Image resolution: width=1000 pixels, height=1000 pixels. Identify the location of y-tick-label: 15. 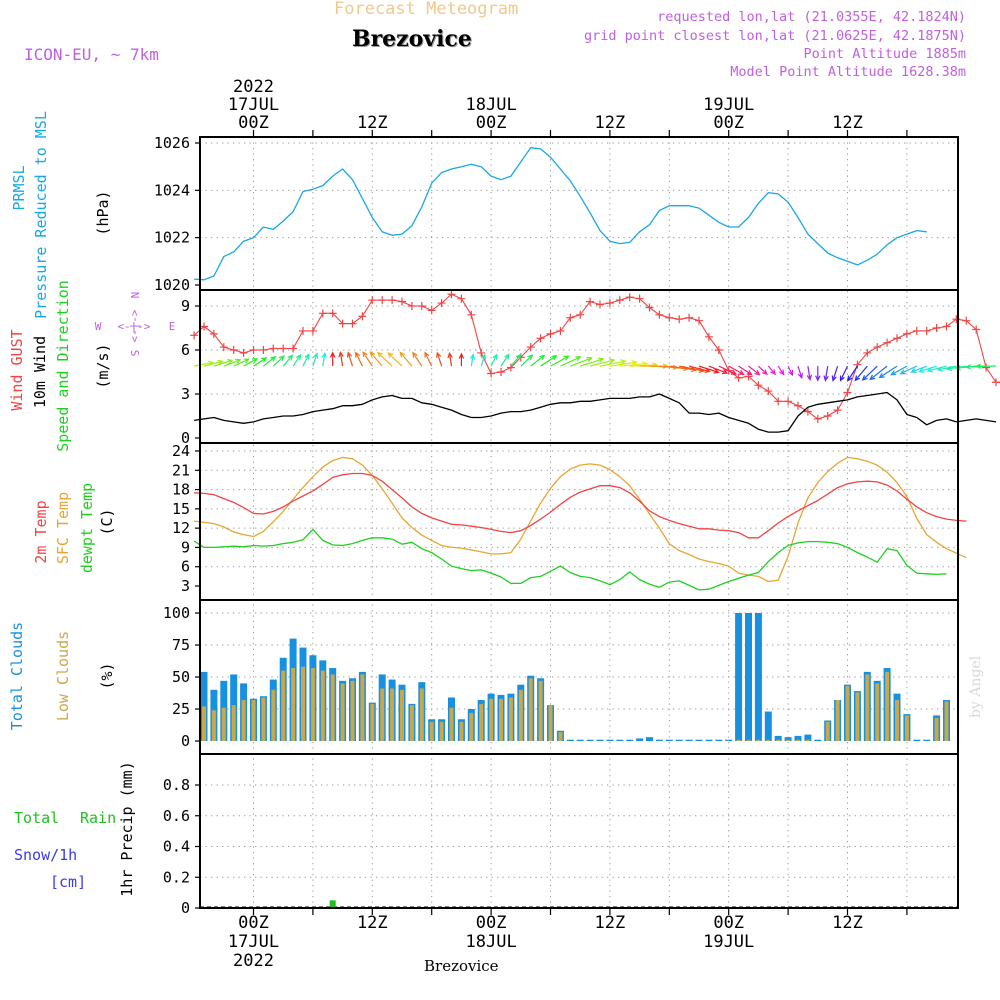
(181, 509).